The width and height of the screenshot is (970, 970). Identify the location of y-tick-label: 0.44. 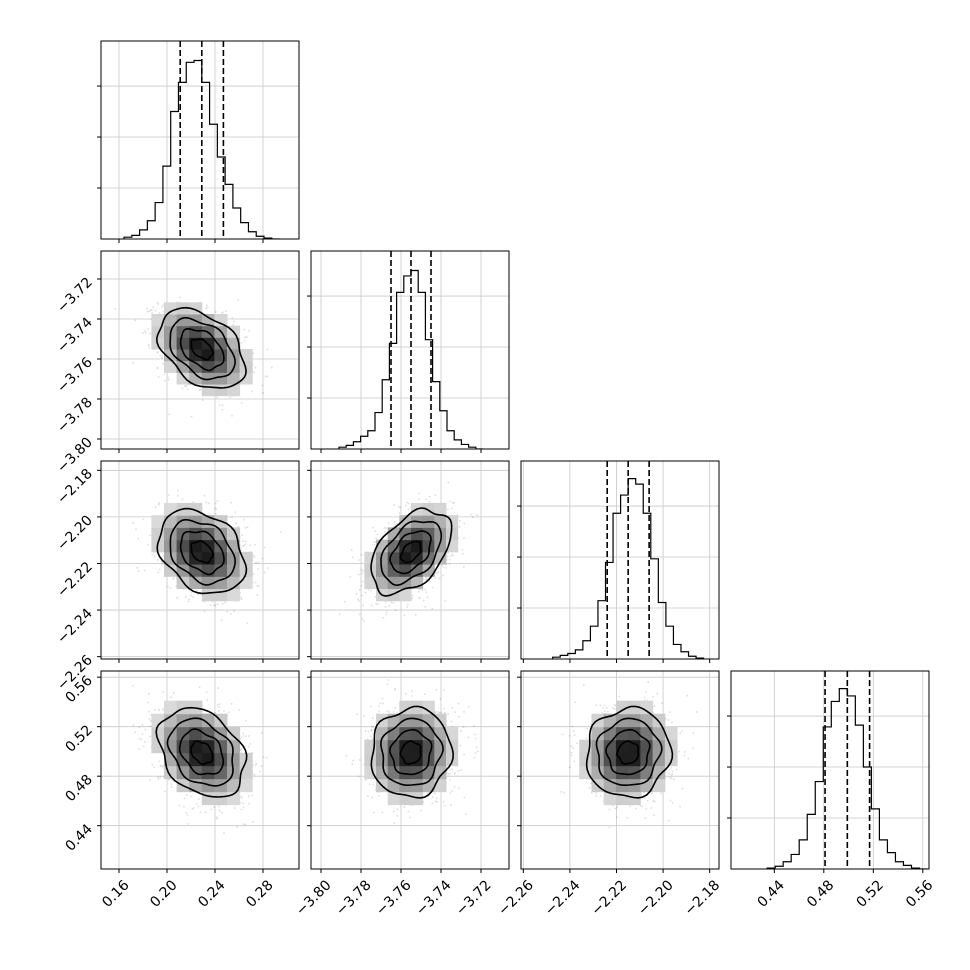
(78, 837).